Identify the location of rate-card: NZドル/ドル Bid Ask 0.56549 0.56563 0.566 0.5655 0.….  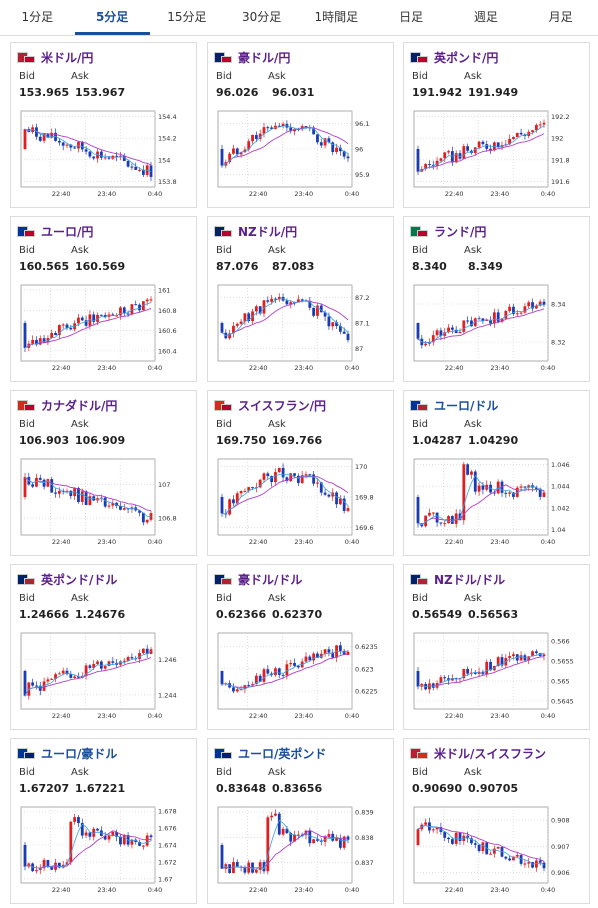
(496, 647).